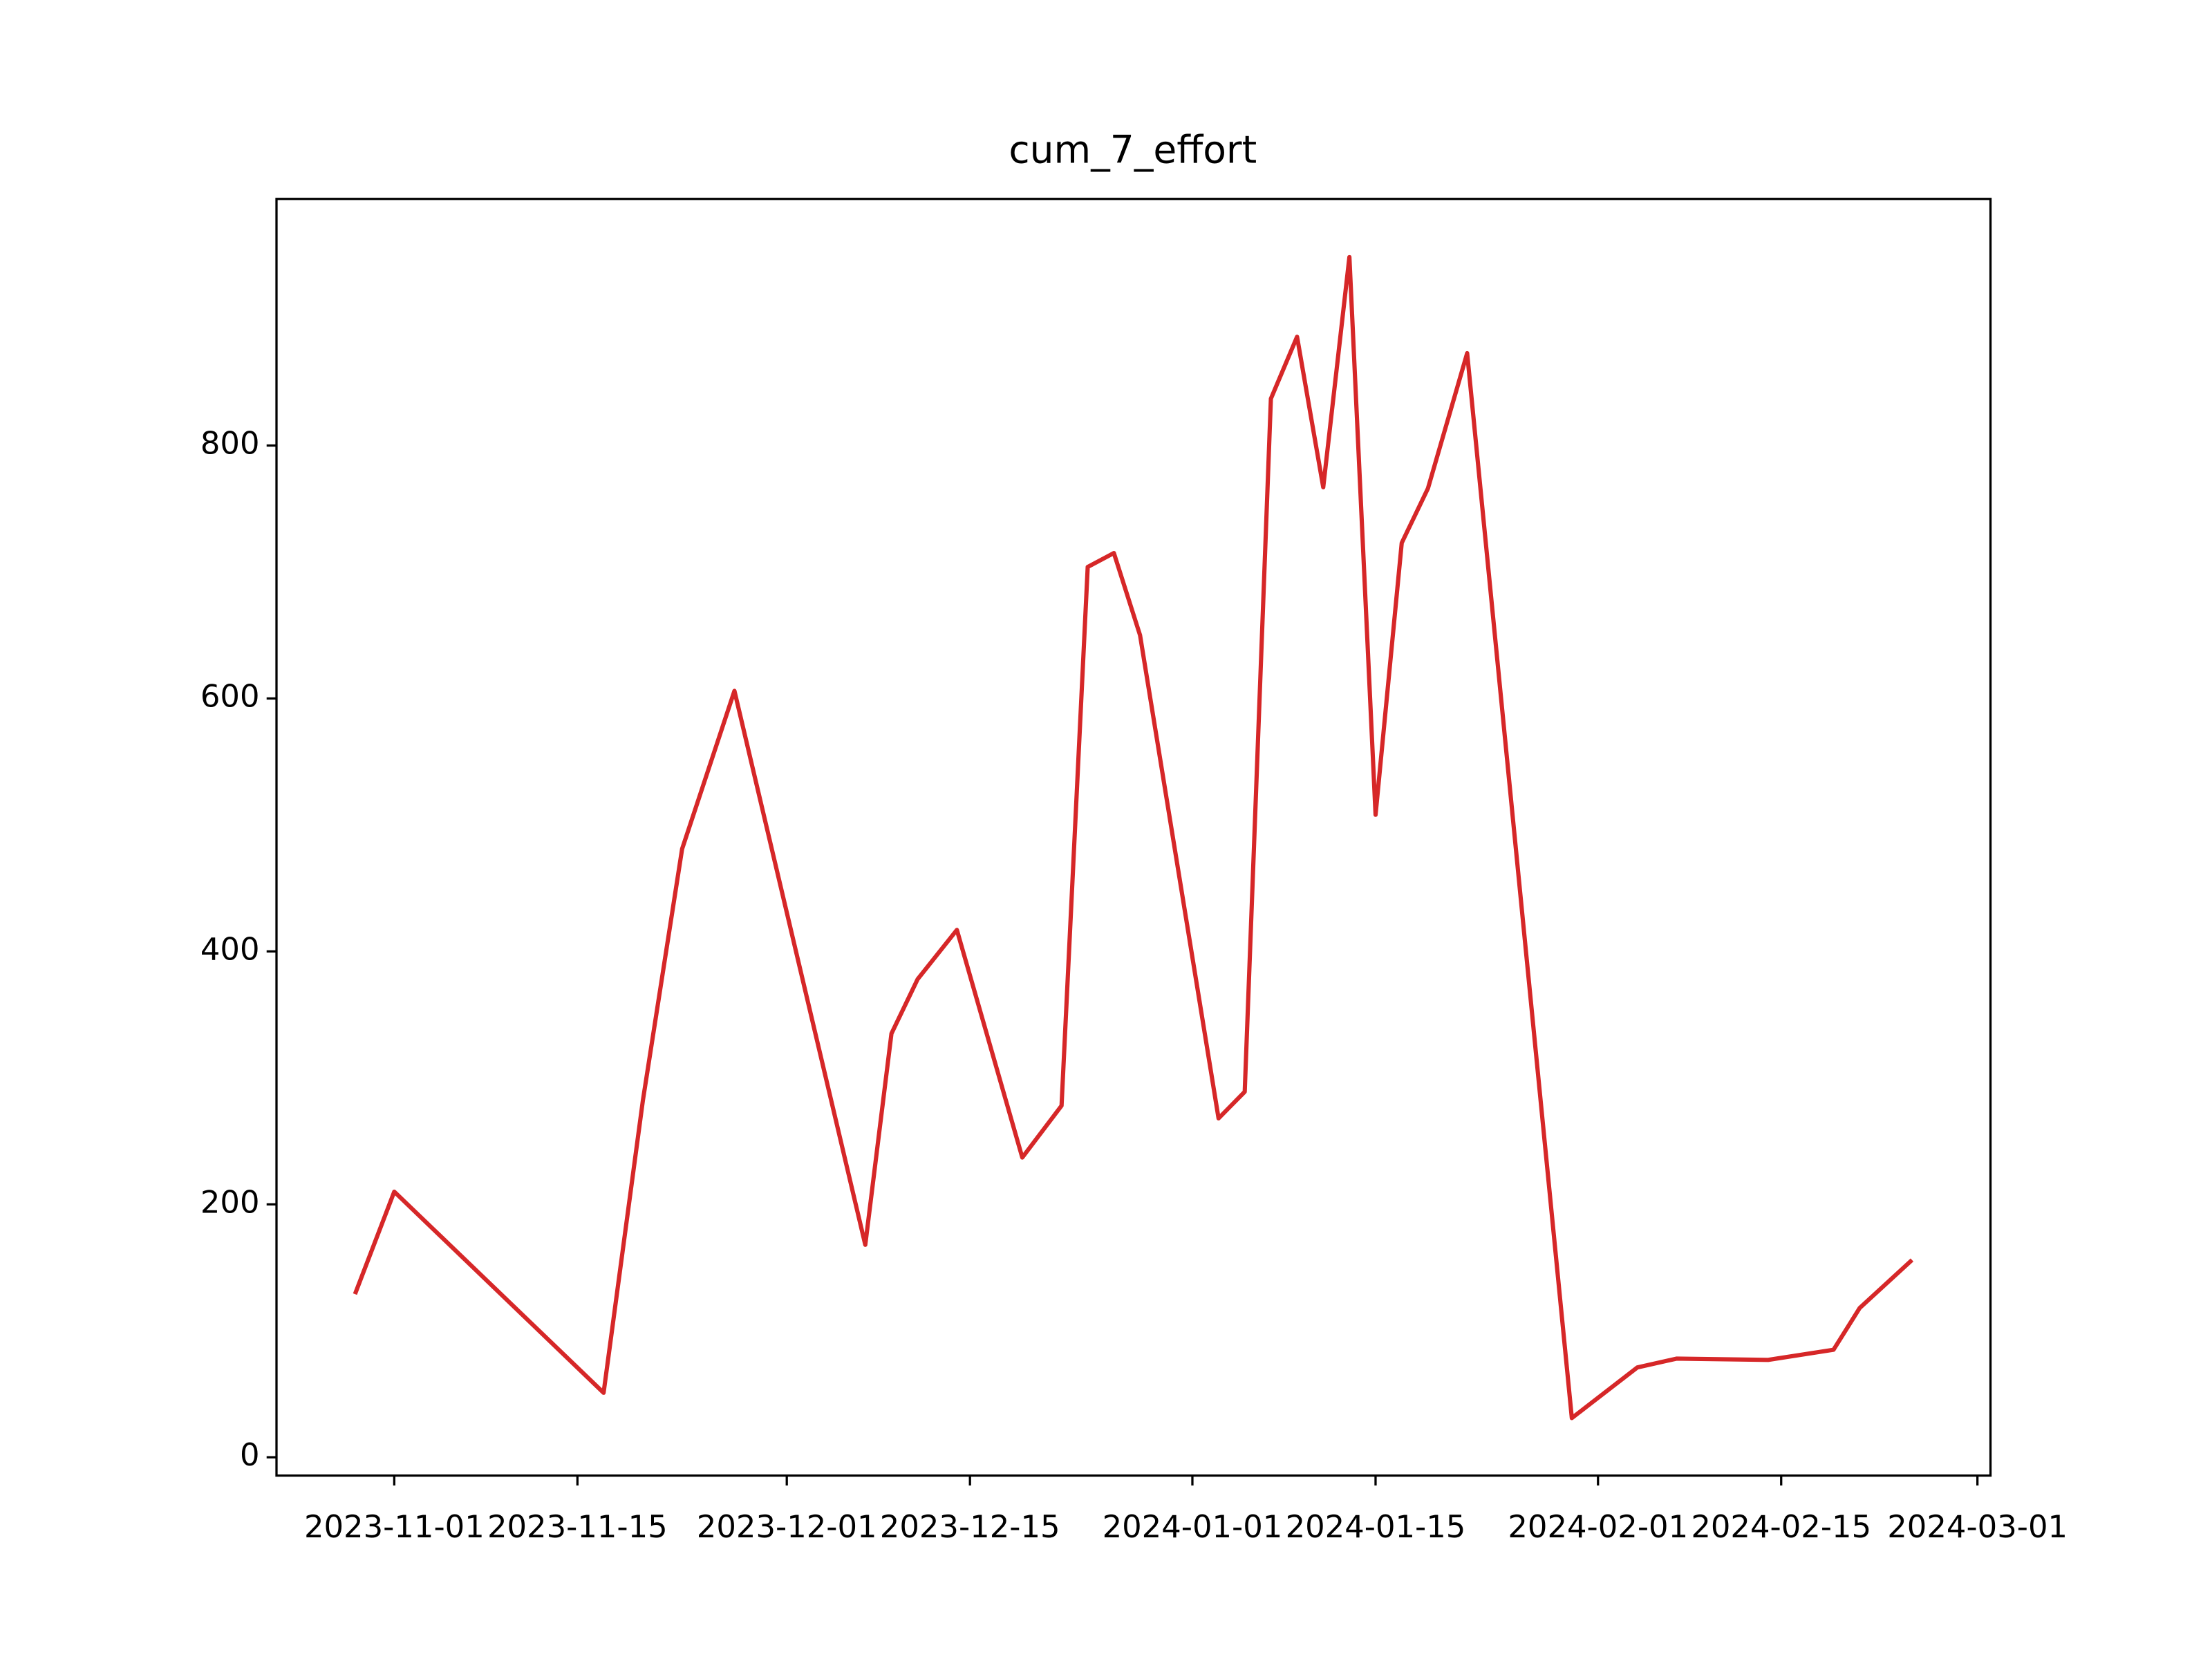 This screenshot has height=1659, width=2212. What do you see at coordinates (1133, 150) in the screenshot?
I see `chart-title: cum_7_effort` at bounding box center [1133, 150].